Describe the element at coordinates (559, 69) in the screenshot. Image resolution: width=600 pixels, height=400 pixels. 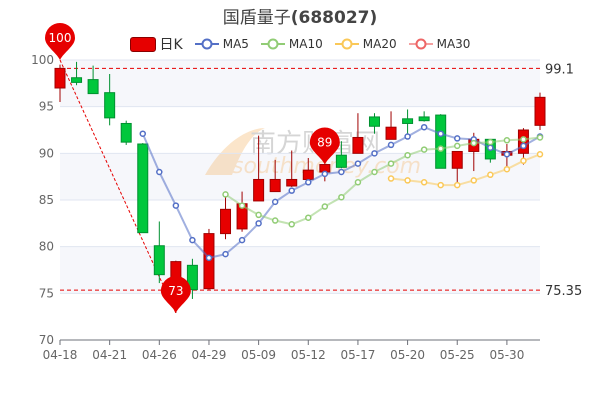
I see `mark-line-label: 99.1` at that location.